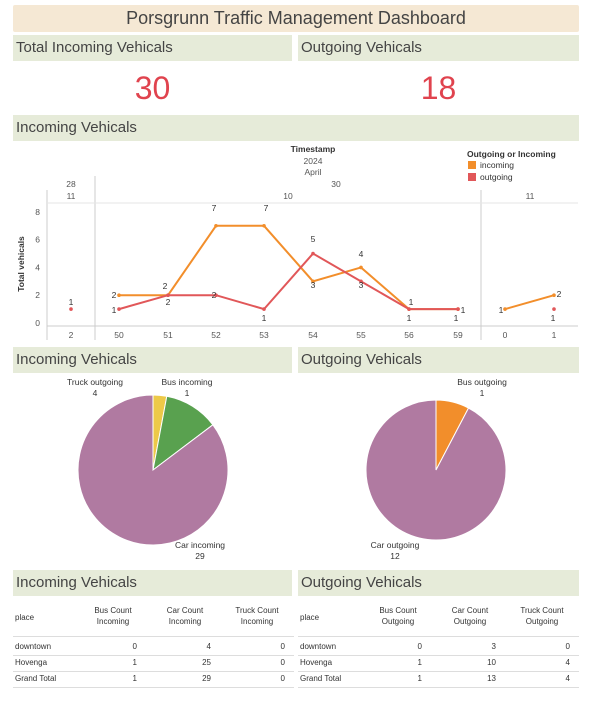  What do you see at coordinates (288, 281) in the screenshot?
I see `series-line-outgoing` at bounding box center [288, 281].